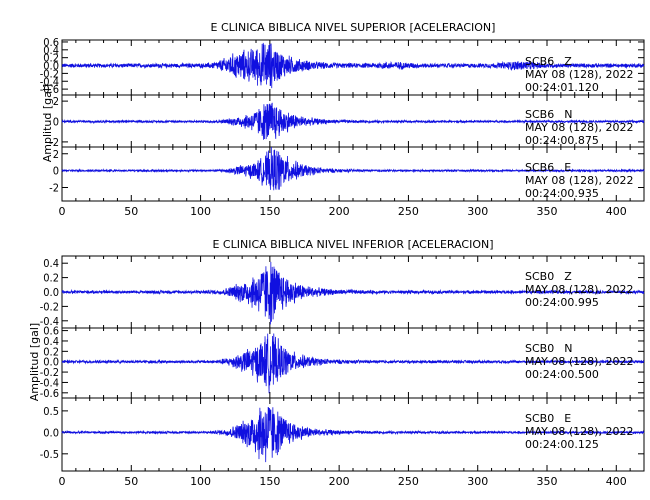 Image resolution: width=650 pixels, height=500 pixels. I want to click on panel-info: SCB0 N MAY 08 (128), 2022 00:24:00.500, so click(579, 361).